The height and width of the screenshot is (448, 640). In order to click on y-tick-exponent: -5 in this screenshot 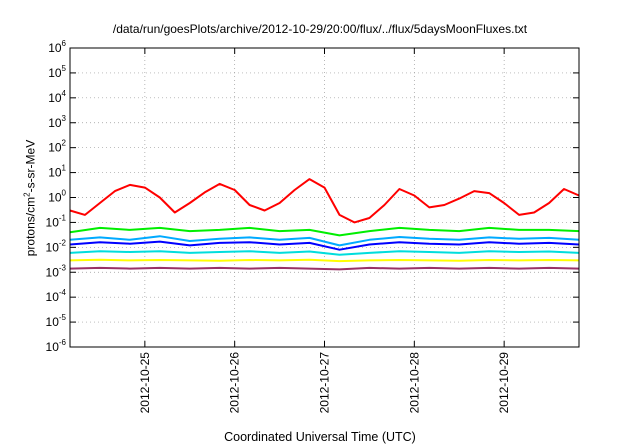, I will do `click(63, 317)`.